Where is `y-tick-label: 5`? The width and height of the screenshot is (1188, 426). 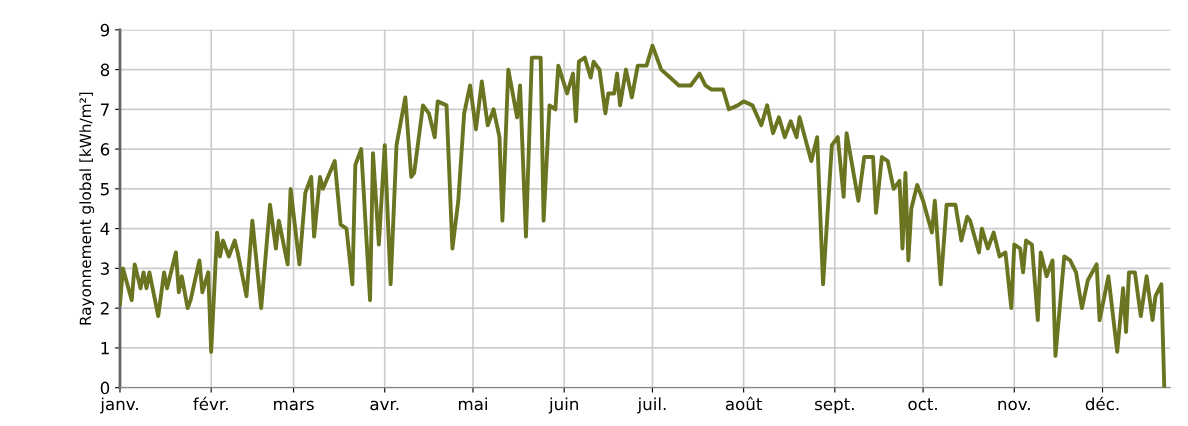
y-tick-label: 5 is located at coordinates (104, 189).